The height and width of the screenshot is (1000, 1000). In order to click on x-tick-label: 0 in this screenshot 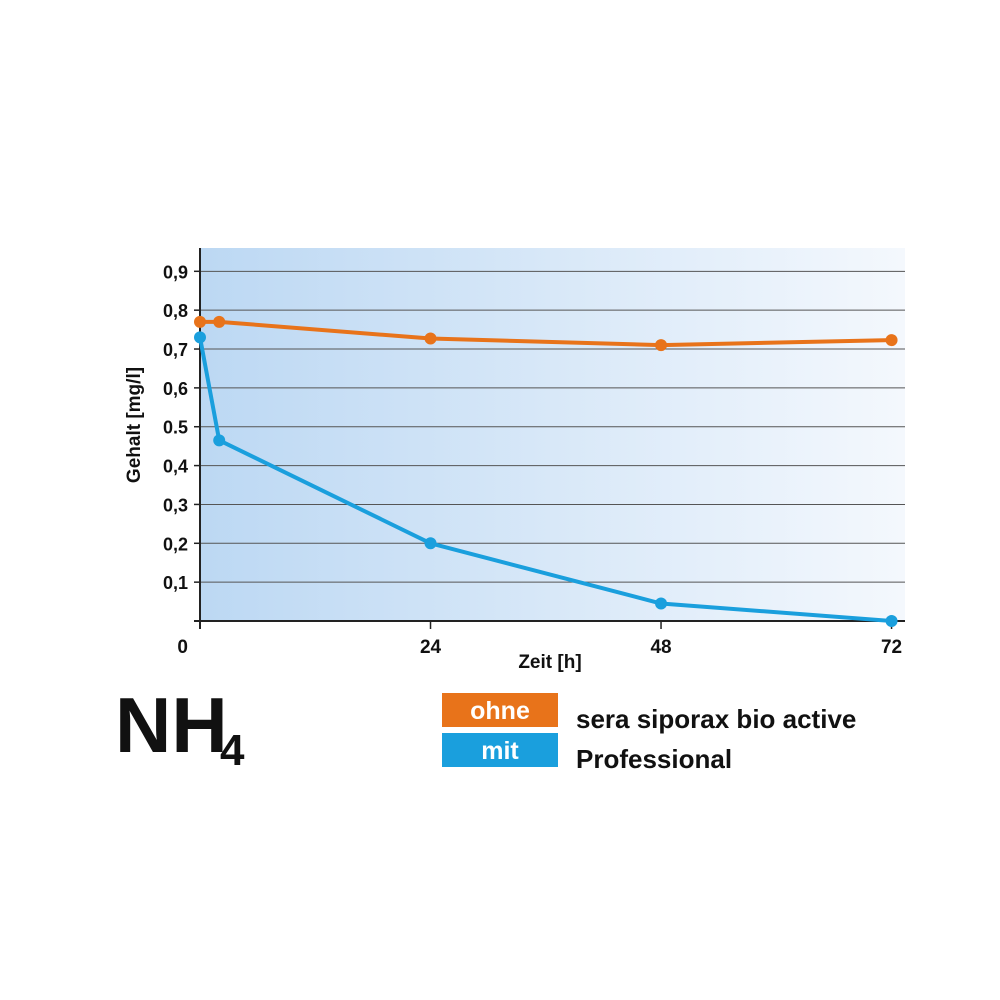, I will do `click(182, 647)`.